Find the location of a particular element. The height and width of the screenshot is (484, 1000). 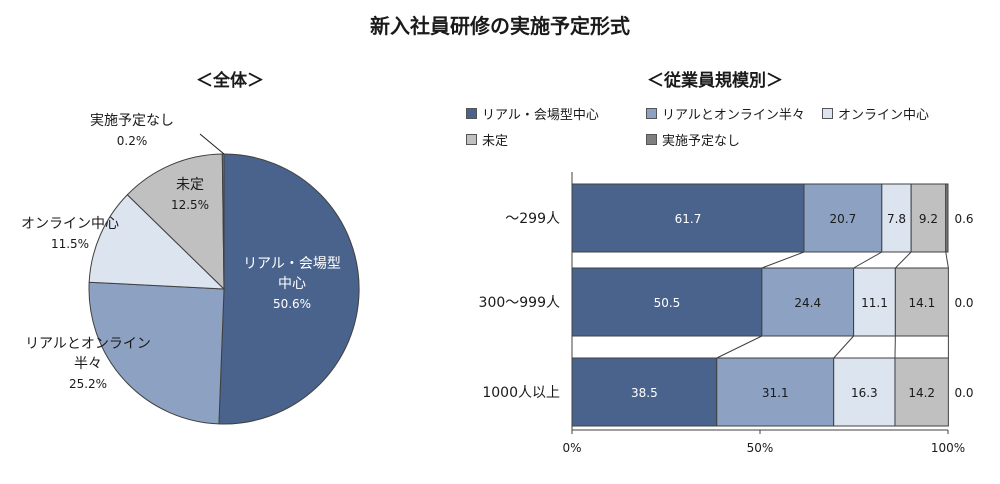

pie-slice-label-2: リアルとオンライン is located at coordinates (88, 344).